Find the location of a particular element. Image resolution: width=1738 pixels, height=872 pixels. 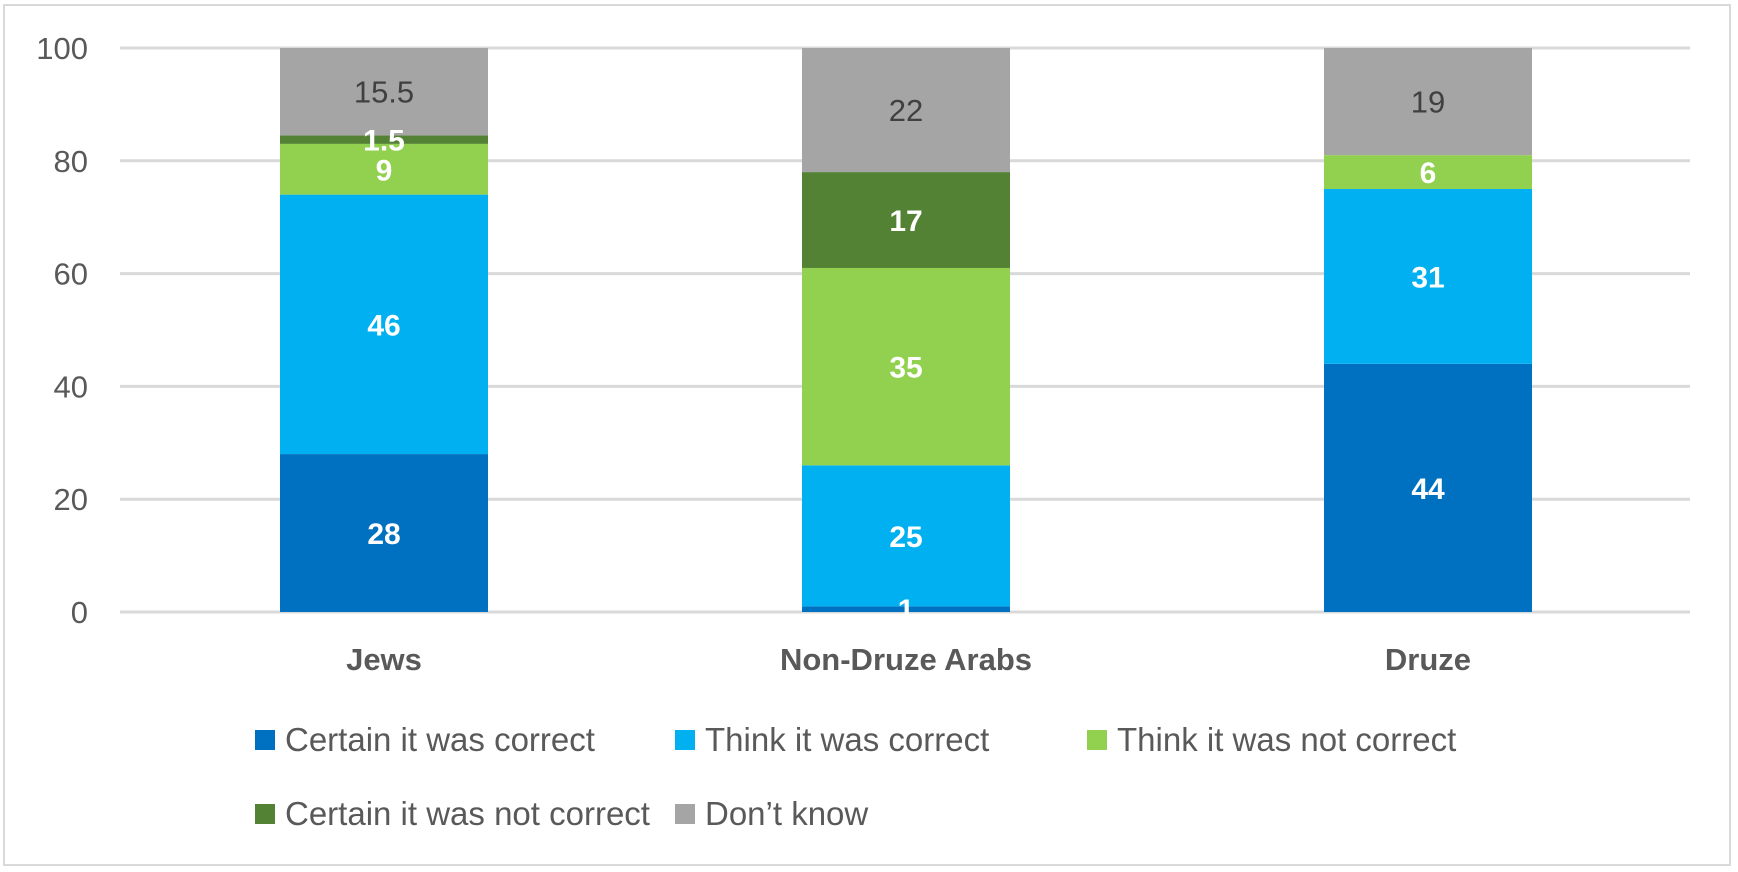

x-axis-category-labels: Jews Non-Druze Arabs Druze is located at coordinates (908, 659).